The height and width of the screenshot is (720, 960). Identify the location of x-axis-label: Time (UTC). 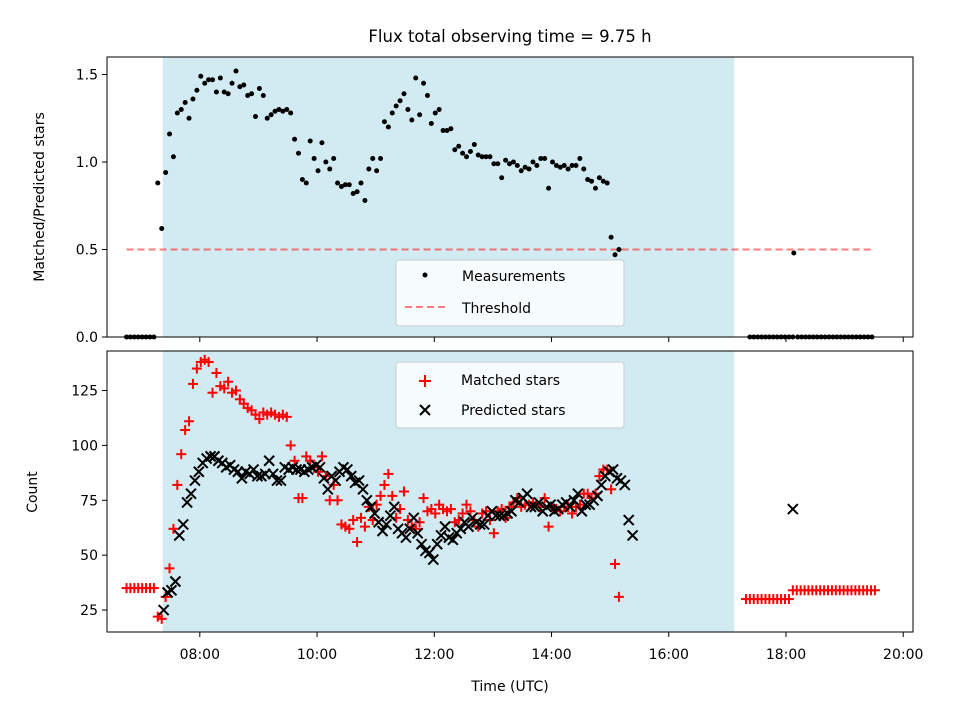
(509, 687).